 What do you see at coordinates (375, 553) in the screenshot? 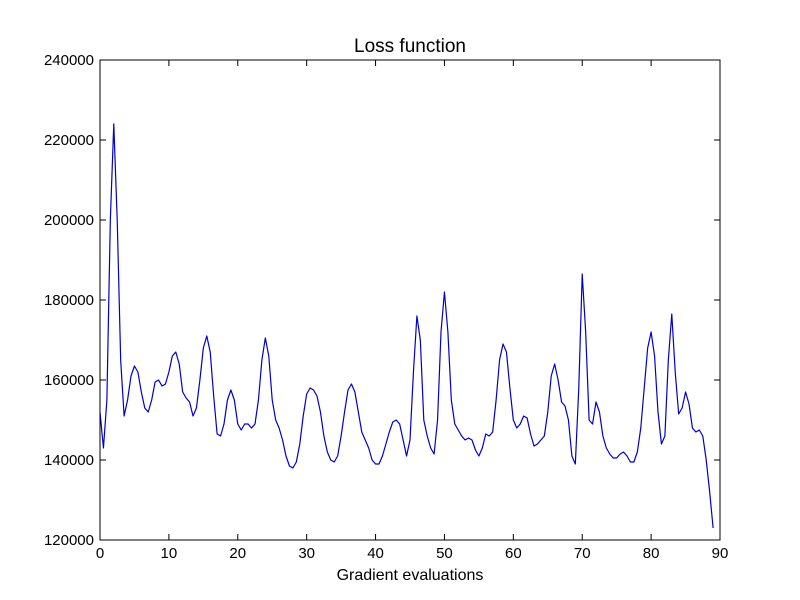
I see `x-tick-label: 40` at bounding box center [375, 553].